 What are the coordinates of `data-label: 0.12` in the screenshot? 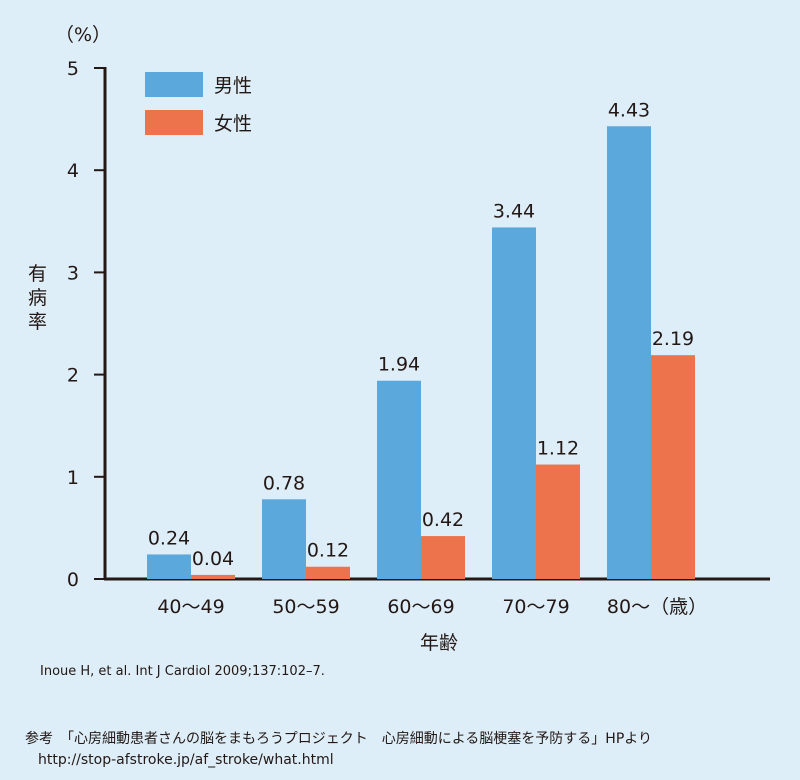 It's located at (328, 551).